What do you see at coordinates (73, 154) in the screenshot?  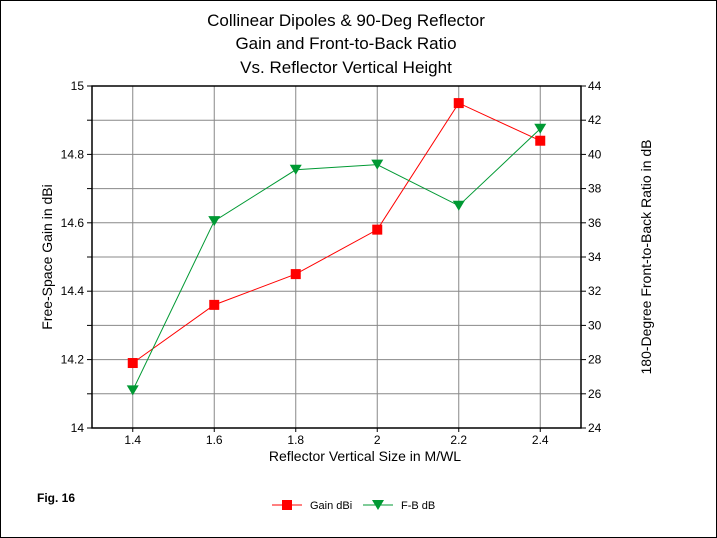 I see `y-left-tick-label: 14.8` at bounding box center [73, 154].